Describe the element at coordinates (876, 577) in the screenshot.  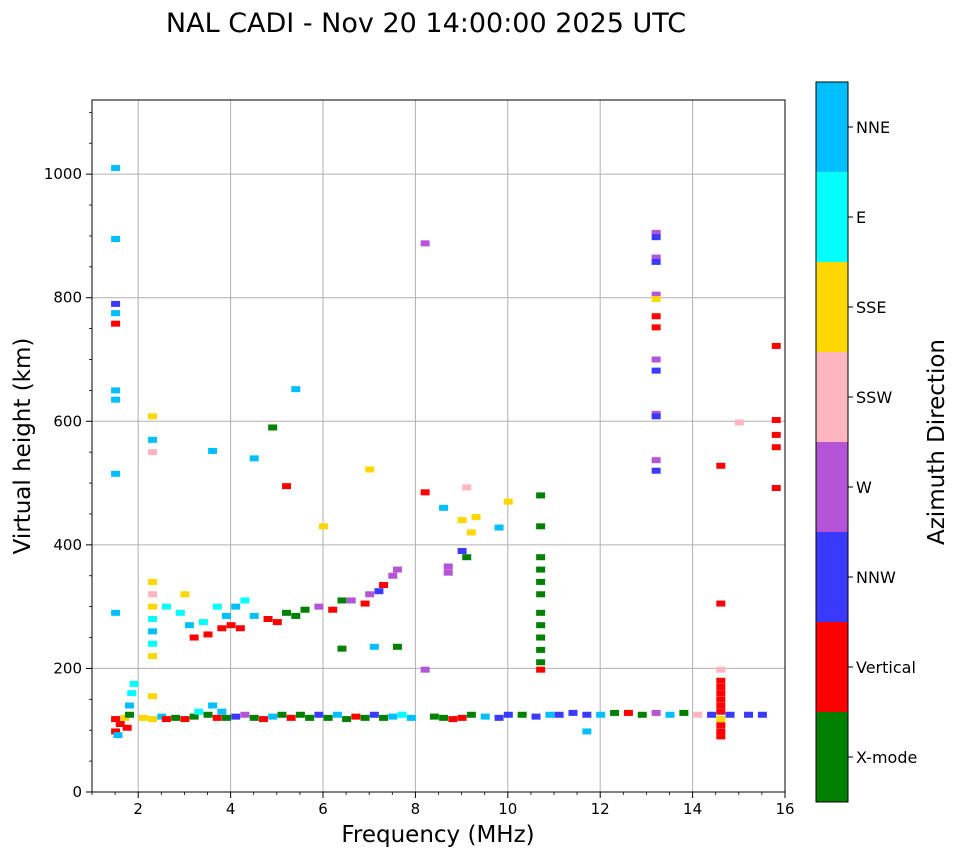
I see `colorbar-tick-label: NNW` at that location.